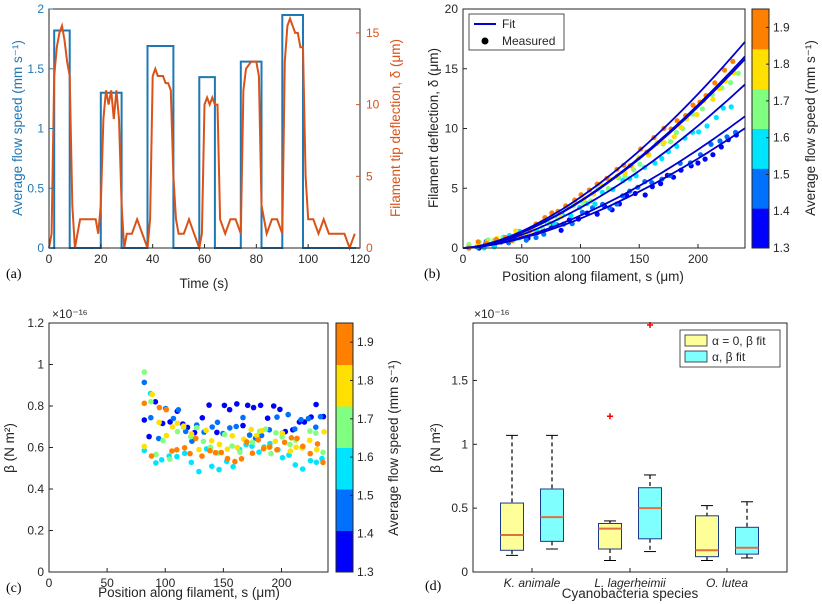 The width and height of the screenshot is (822, 604). Describe the element at coordinates (373, 33) in the screenshot. I see `panel-a-ytick-right-label: 15` at that location.